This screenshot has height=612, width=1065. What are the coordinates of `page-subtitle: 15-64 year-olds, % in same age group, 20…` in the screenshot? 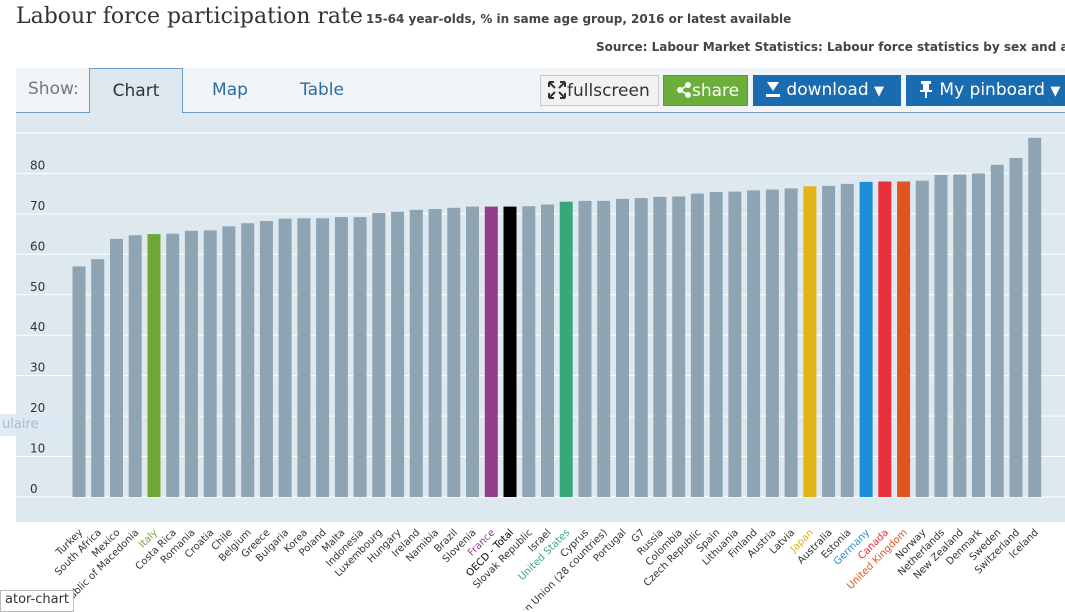 It's located at (579, 19).